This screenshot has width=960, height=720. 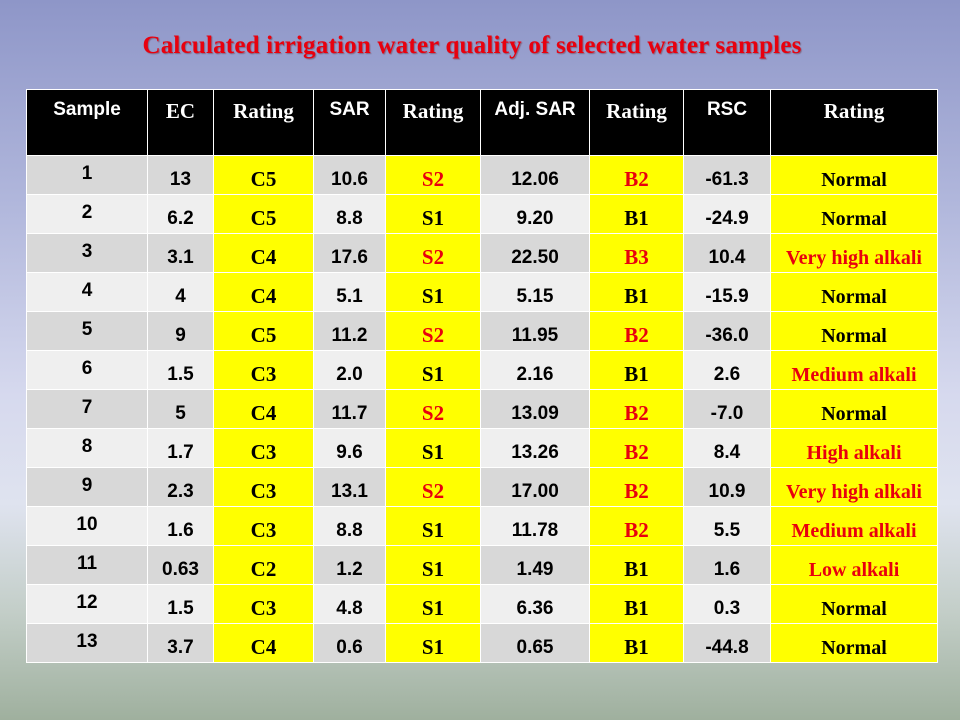 I want to click on table-row: 1 13 C5 10.6 S2 12.06 B2 -61.3 Normal, so click(x=482, y=175).